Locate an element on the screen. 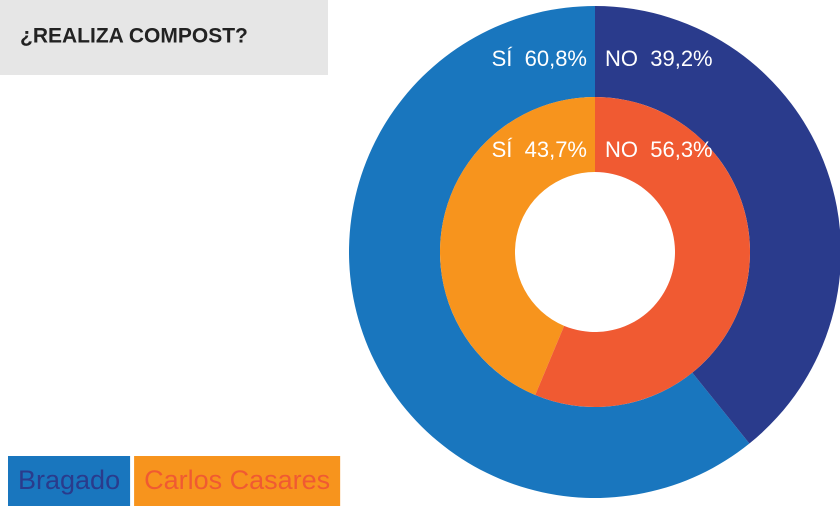 The width and height of the screenshot is (840, 506). slice-value: 43,7% is located at coordinates (556, 149).